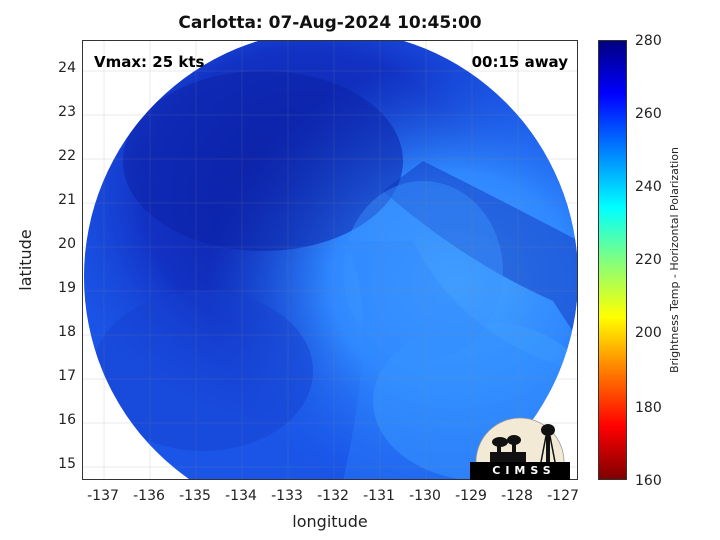  Describe the element at coordinates (67, 112) in the screenshot. I see `y-tick-label: 23` at that location.